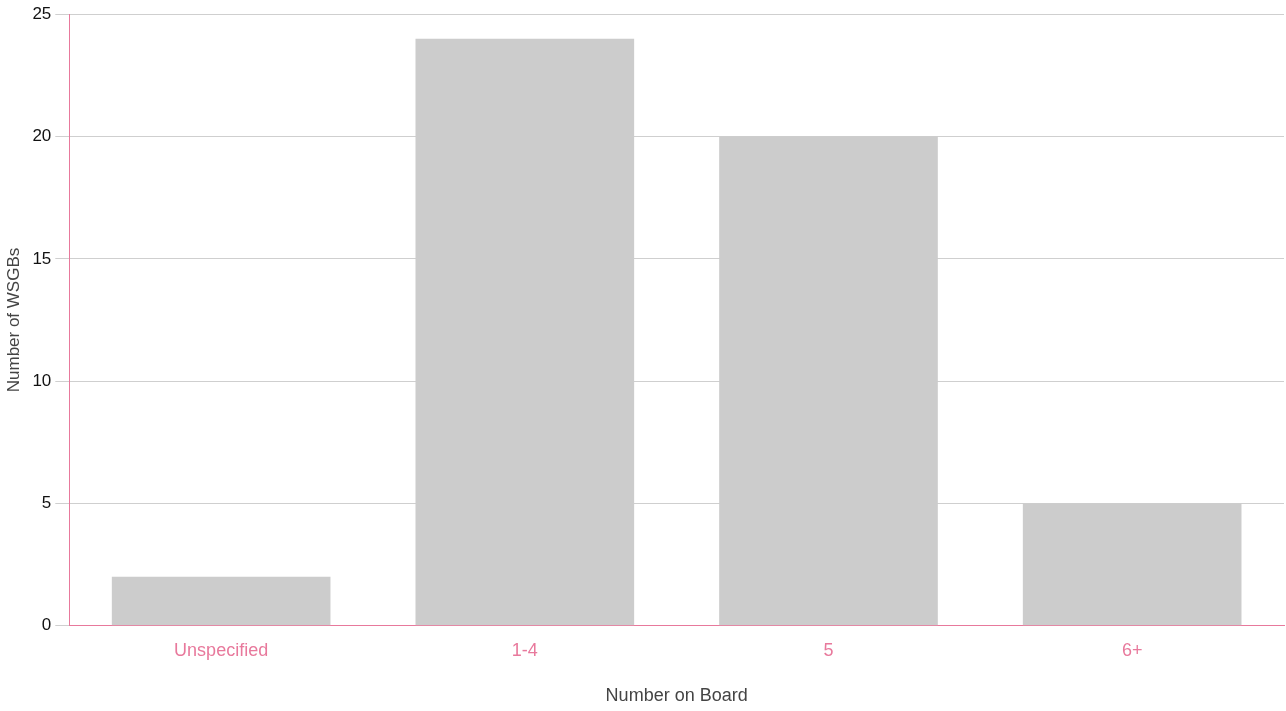 This screenshot has height=711, width=1286. Describe the element at coordinates (828, 649) in the screenshot. I see `x-tick-label: 5` at that location.